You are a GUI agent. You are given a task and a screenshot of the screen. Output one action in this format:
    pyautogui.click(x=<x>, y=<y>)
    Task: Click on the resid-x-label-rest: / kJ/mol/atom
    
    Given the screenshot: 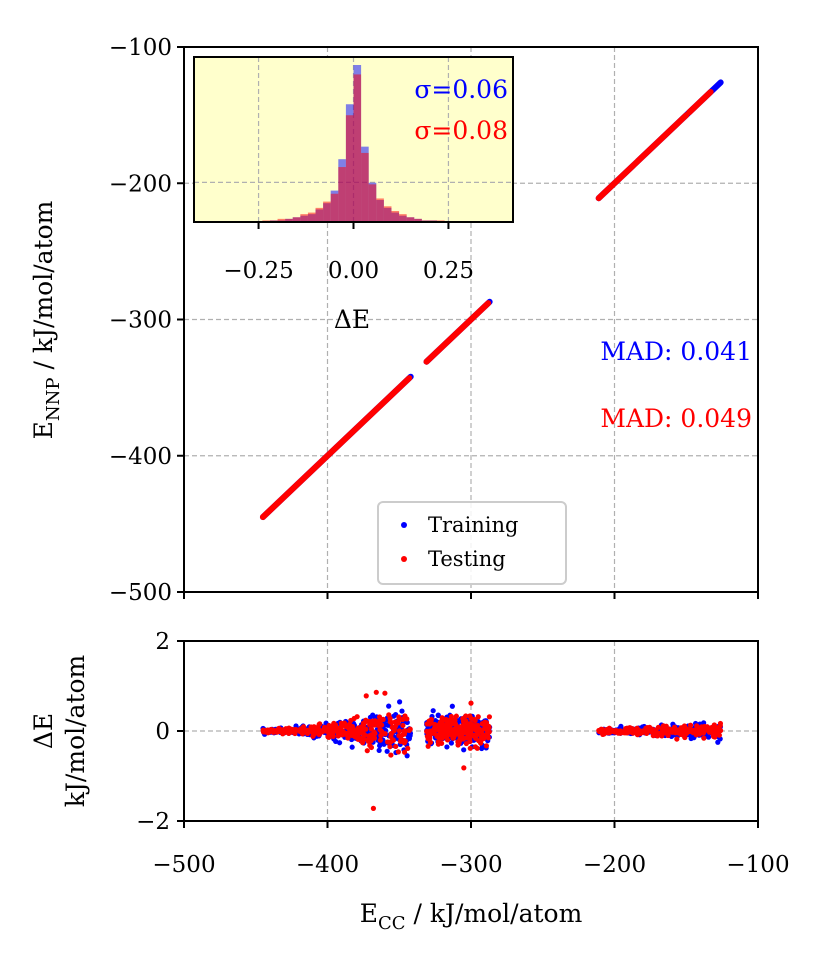 What is the action you would take?
    pyautogui.click(x=494, y=913)
    